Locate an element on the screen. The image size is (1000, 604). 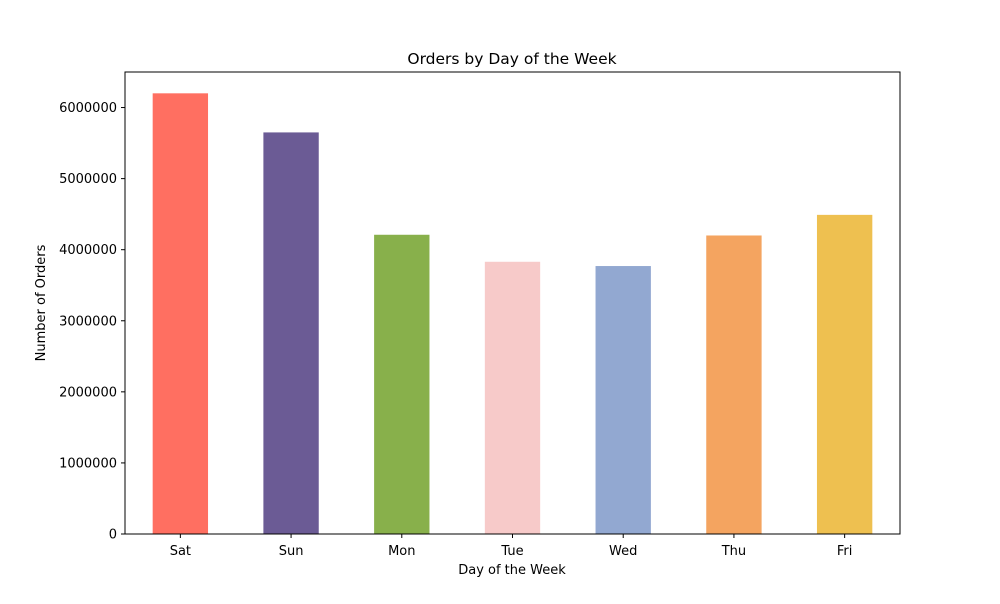
x-axis: Sat Sun Mon Tue Wed Thu Fri is located at coordinates (511, 546).